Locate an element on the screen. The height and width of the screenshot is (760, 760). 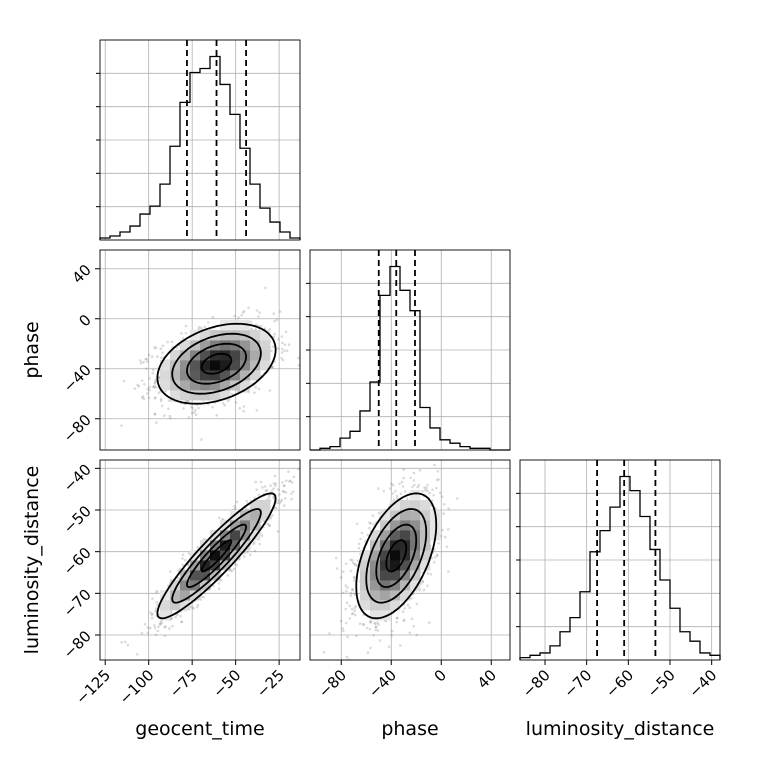
x-tick-label: −75 is located at coordinates (183, 683).